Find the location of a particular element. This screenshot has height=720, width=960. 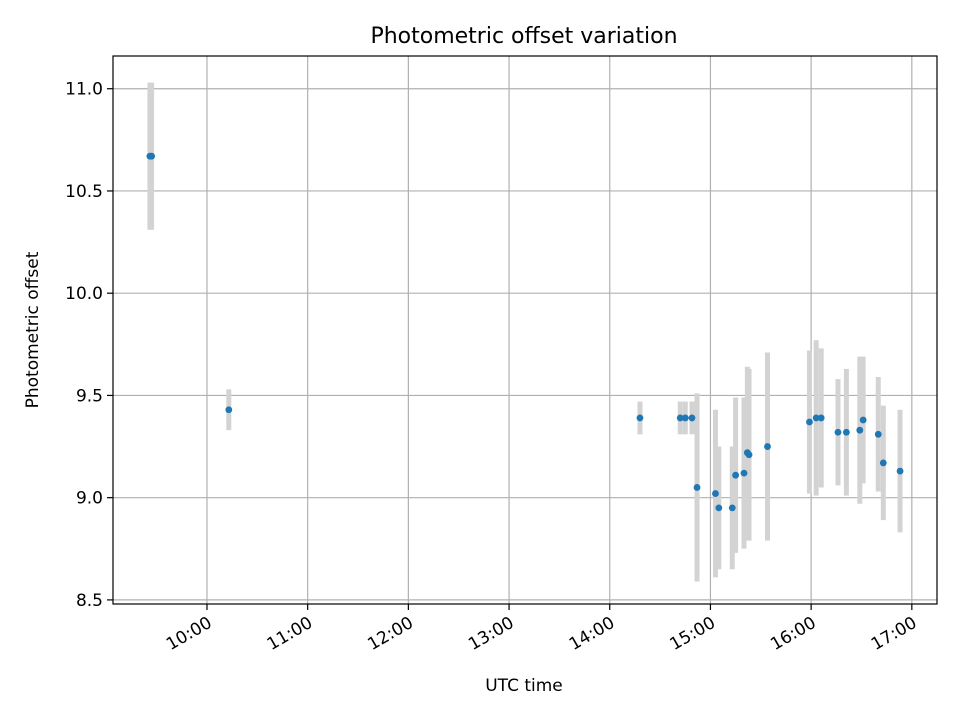

x-axis-label: UTC time is located at coordinates (524, 686).